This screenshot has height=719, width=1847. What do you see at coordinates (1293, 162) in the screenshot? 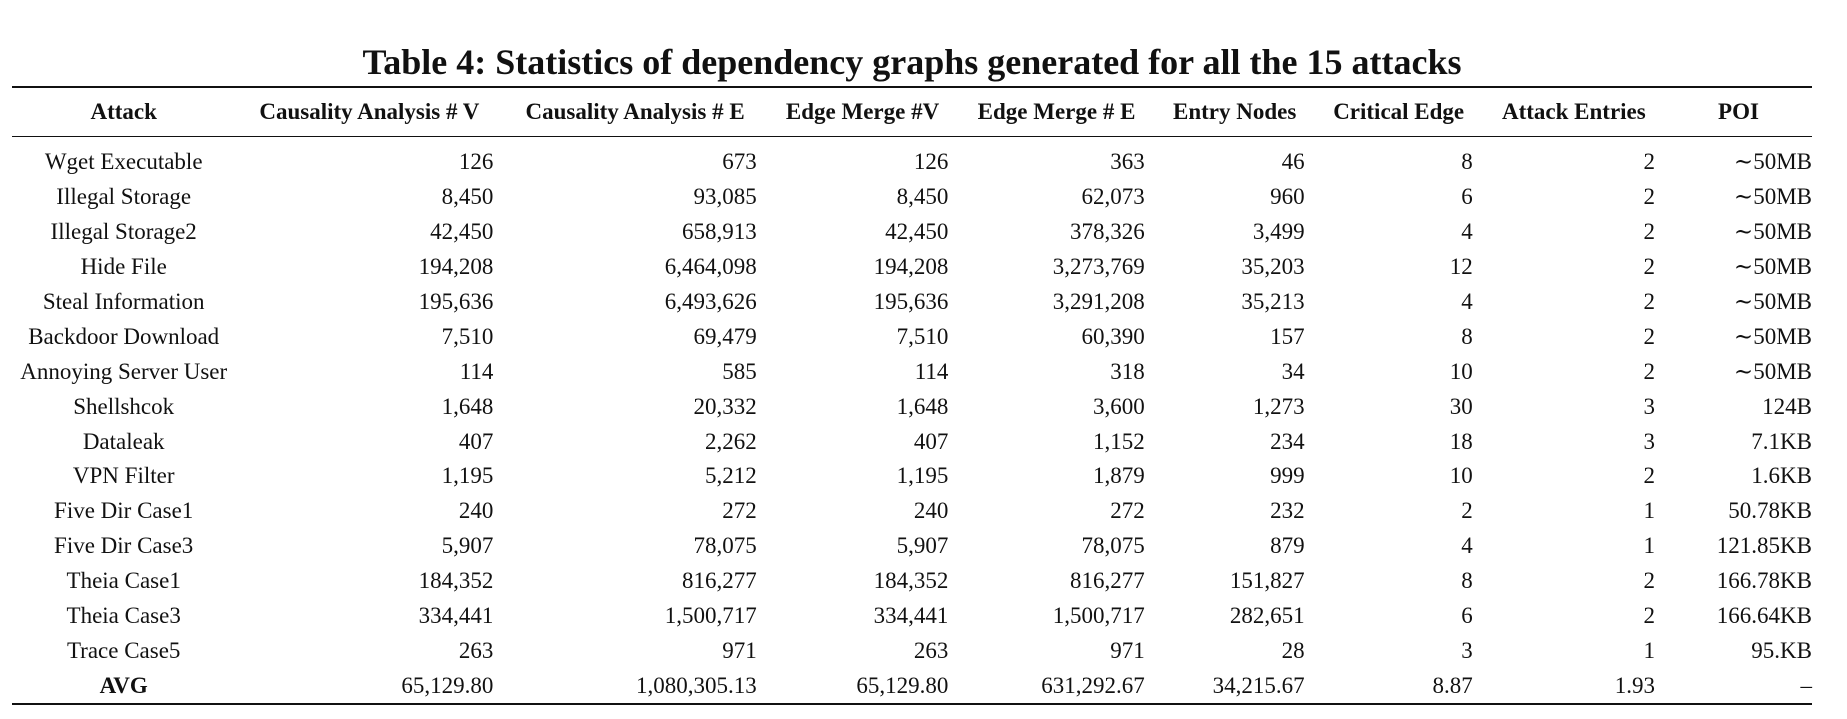
I see `cell-entry-nodes: 46` at bounding box center [1293, 162].